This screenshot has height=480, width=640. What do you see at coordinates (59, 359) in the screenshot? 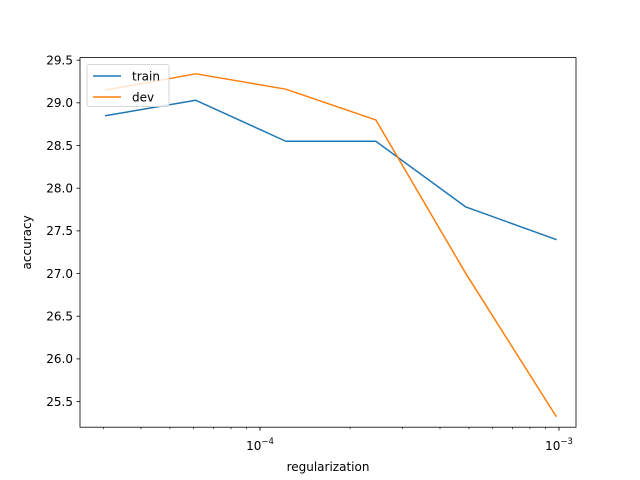
I see `y-tick-label: 26.0` at bounding box center [59, 359].